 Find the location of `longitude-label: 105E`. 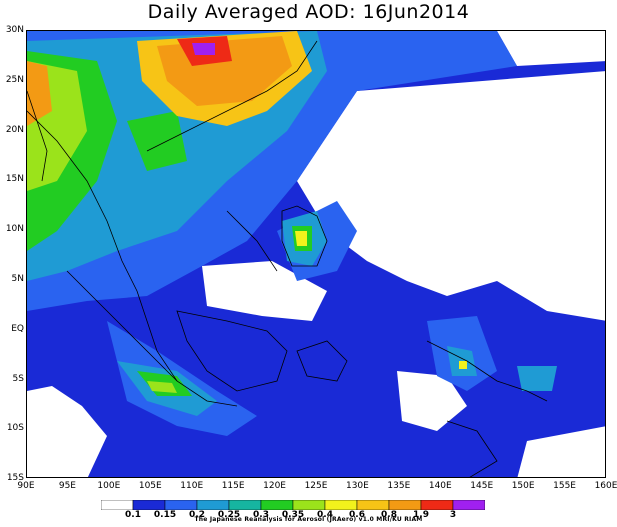

longitude-label: 105E is located at coordinates (150, 486).